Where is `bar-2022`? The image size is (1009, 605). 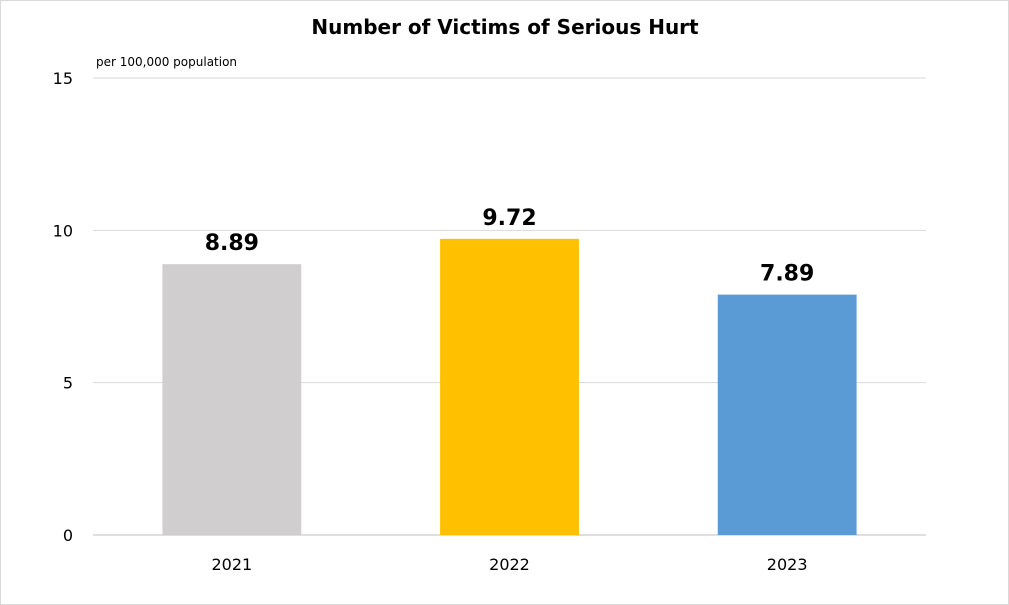 bar-2022 is located at coordinates (509, 386).